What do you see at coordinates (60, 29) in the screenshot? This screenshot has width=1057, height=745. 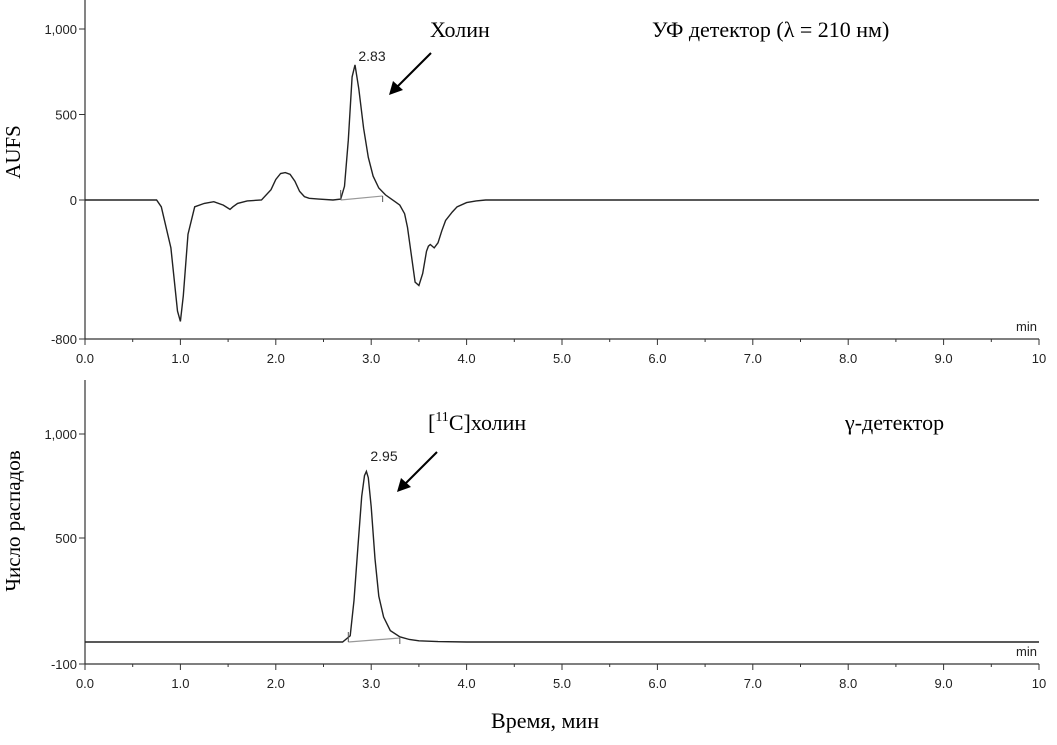 I see `uv-y-tick-label: 1,000` at bounding box center [60, 29].